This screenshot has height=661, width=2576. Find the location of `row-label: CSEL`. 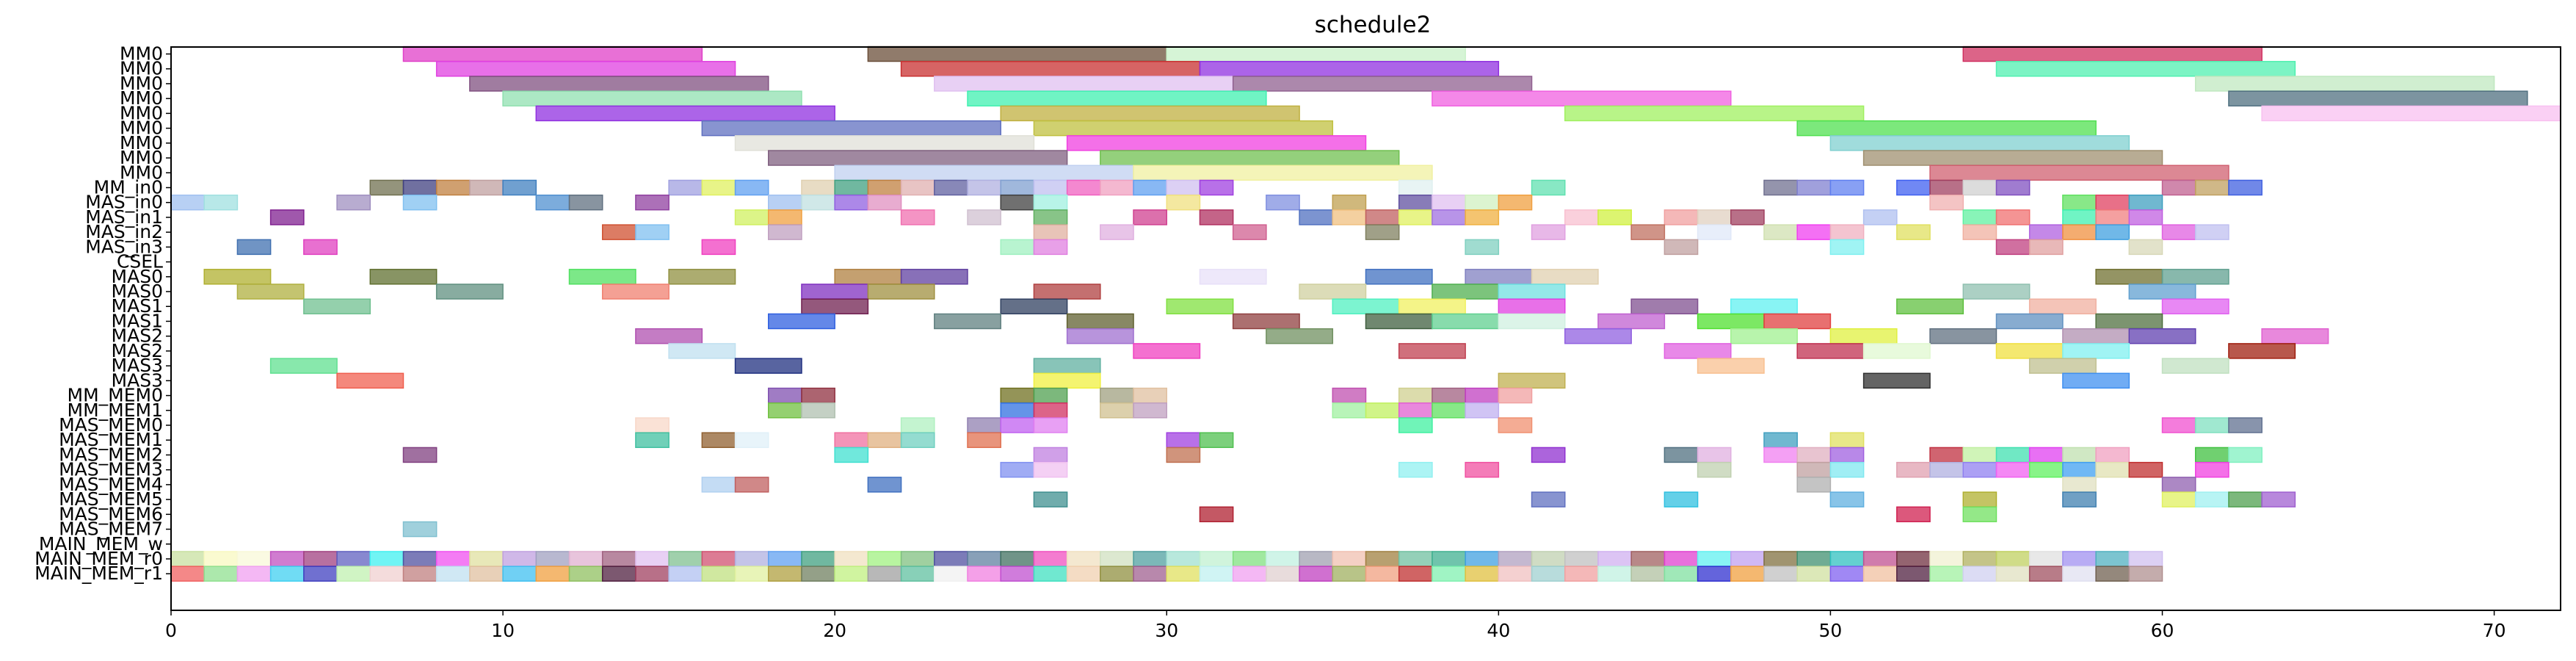

row-label: CSEL is located at coordinates (140, 261).